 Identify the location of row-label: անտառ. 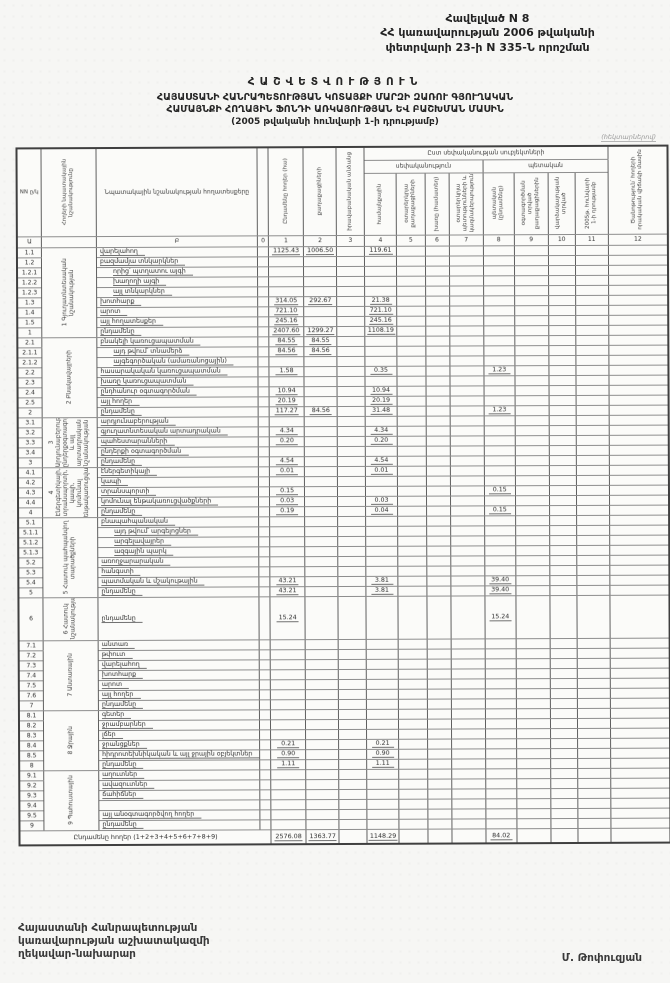
(179, 645).